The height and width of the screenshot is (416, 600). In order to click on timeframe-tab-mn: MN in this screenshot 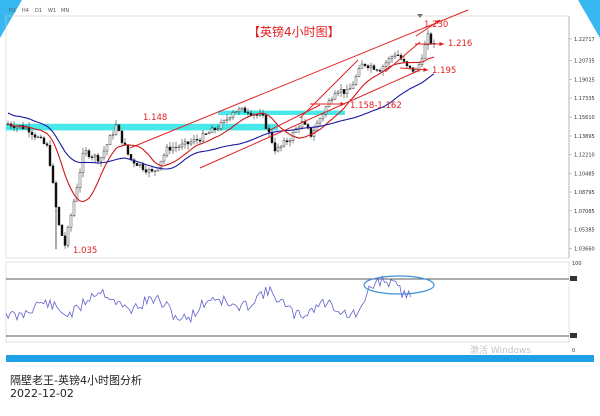, I will do `click(65, 11)`.